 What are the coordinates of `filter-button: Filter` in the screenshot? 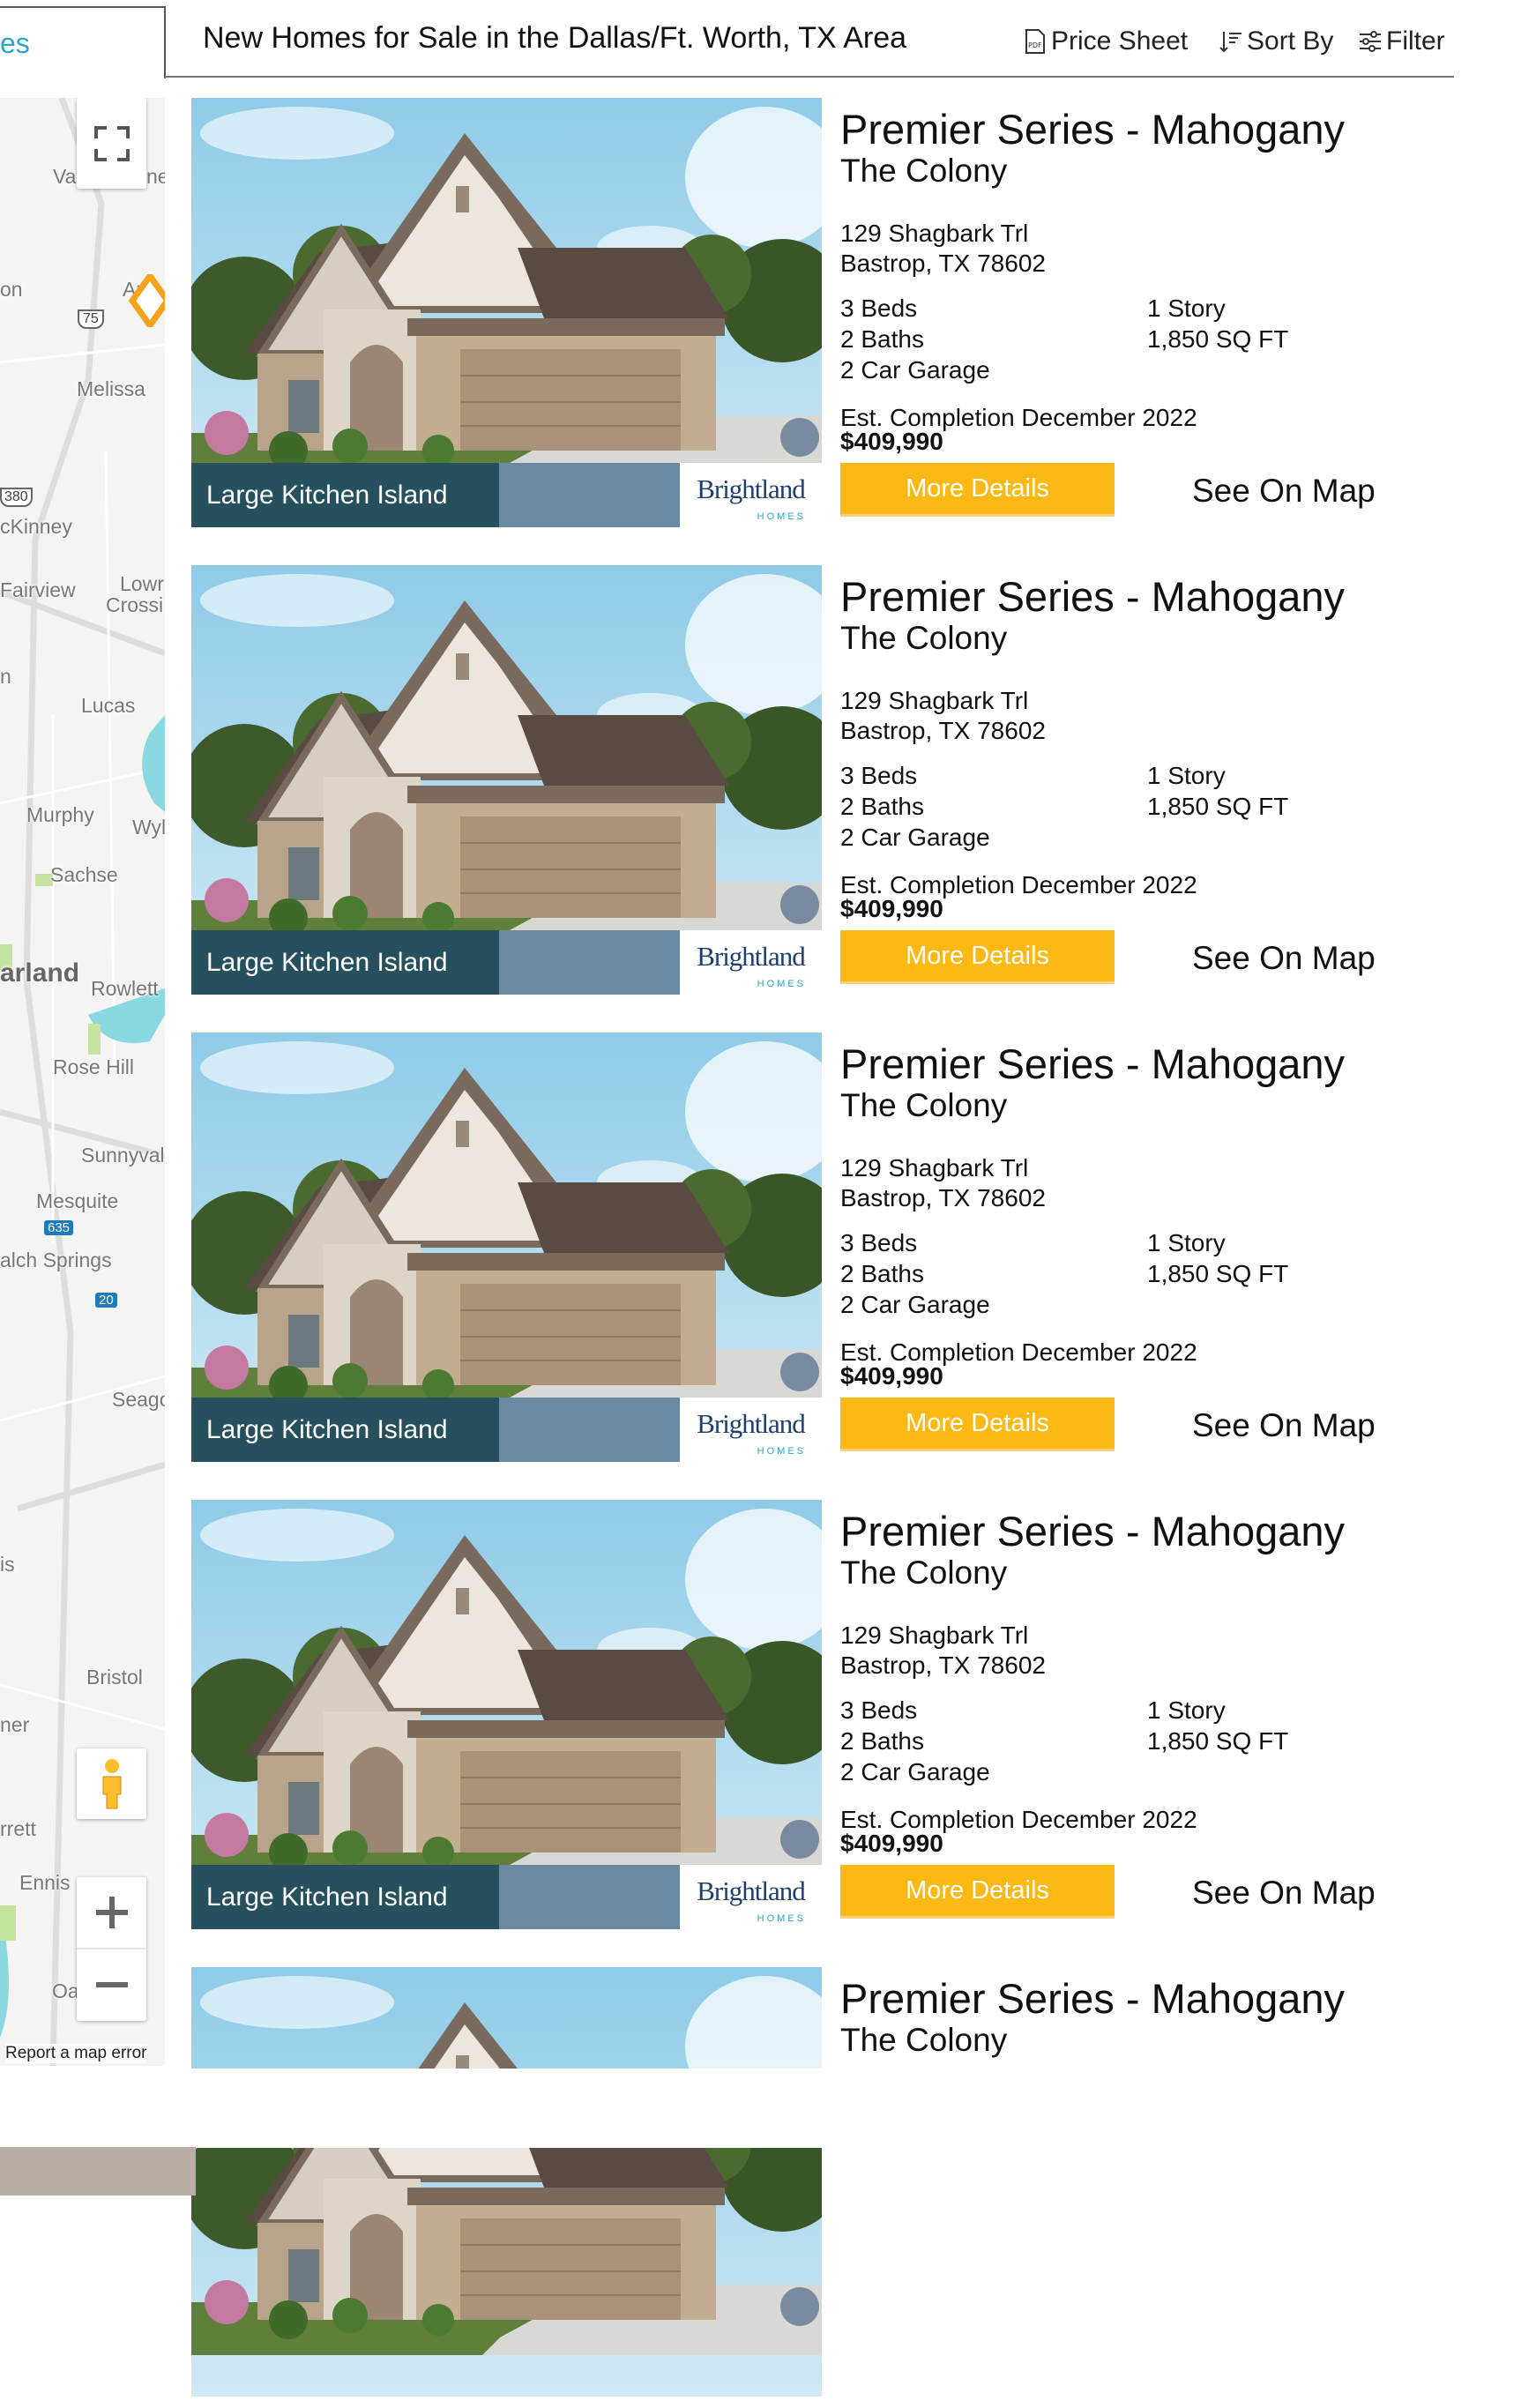 It's located at (1401, 41).